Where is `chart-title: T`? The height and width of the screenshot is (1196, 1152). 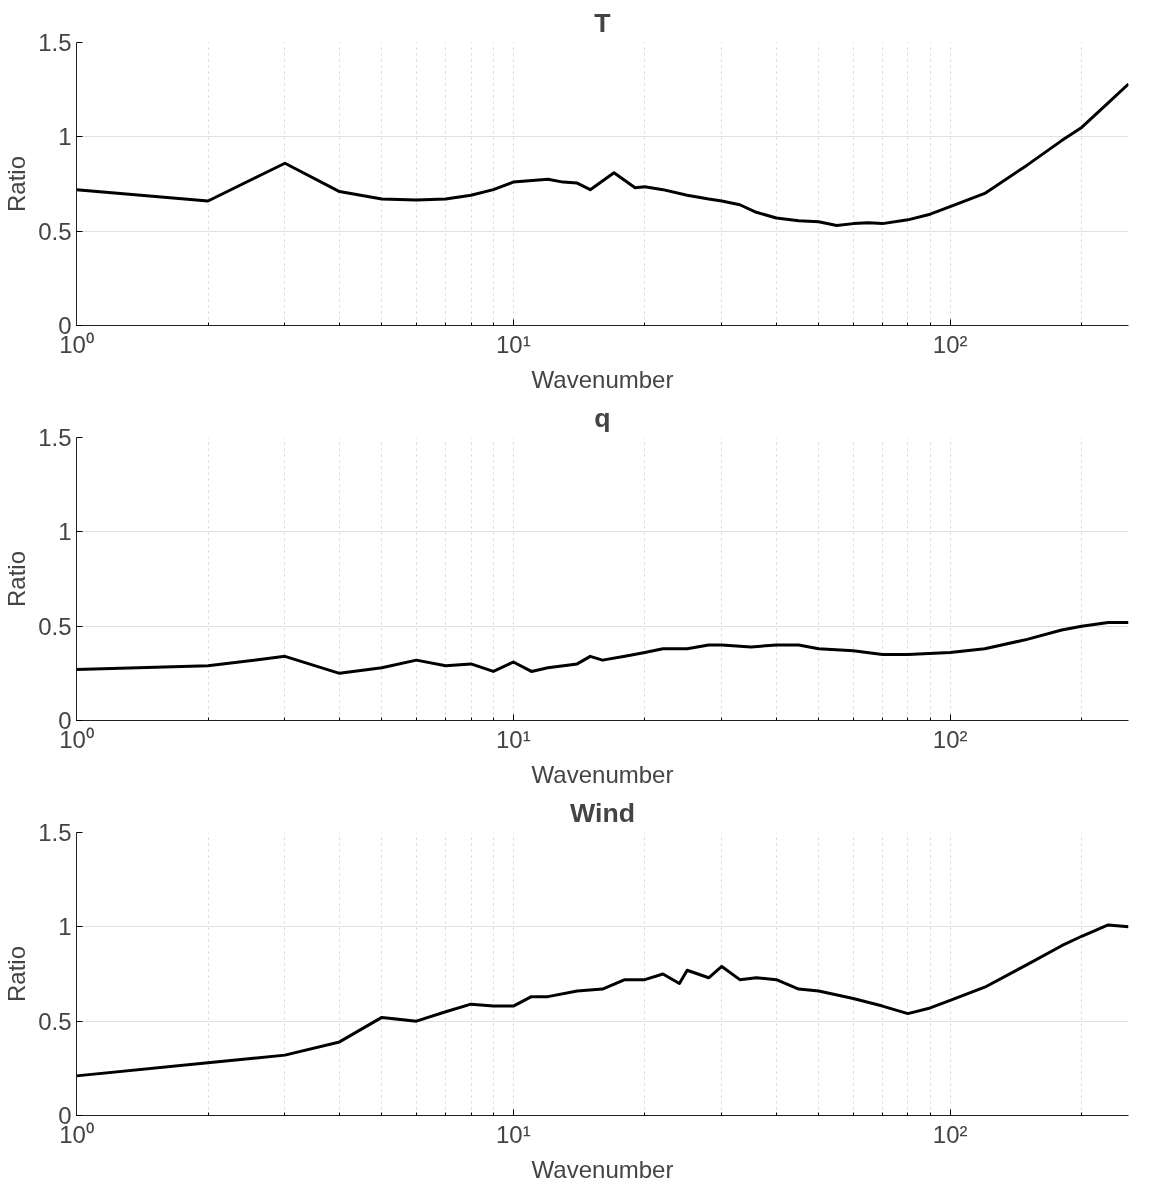 chart-title: T is located at coordinates (602, 22).